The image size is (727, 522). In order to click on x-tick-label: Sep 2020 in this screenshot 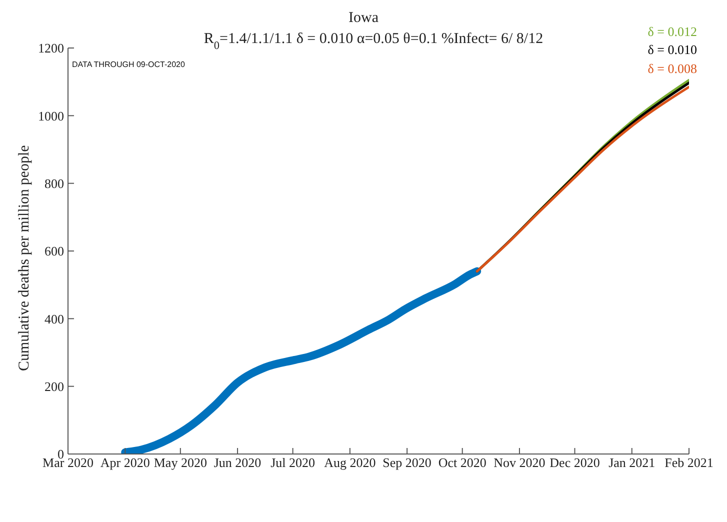, I will do `click(407, 462)`.